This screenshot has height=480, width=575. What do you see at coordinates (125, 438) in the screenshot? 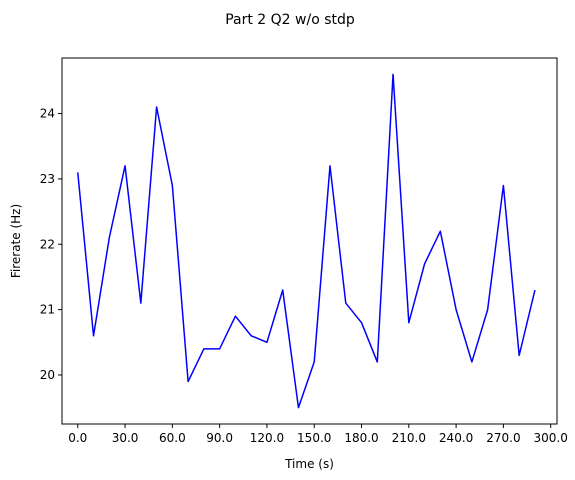
I see `x-tick-label: 30.0` at bounding box center [125, 438].